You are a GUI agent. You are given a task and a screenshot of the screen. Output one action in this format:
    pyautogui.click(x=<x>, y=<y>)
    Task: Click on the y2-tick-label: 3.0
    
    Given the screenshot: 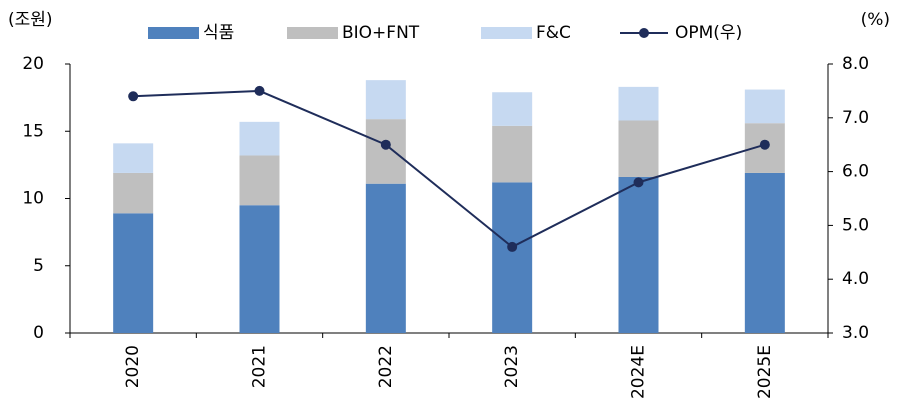 What is the action you would take?
    pyautogui.click(x=855, y=333)
    